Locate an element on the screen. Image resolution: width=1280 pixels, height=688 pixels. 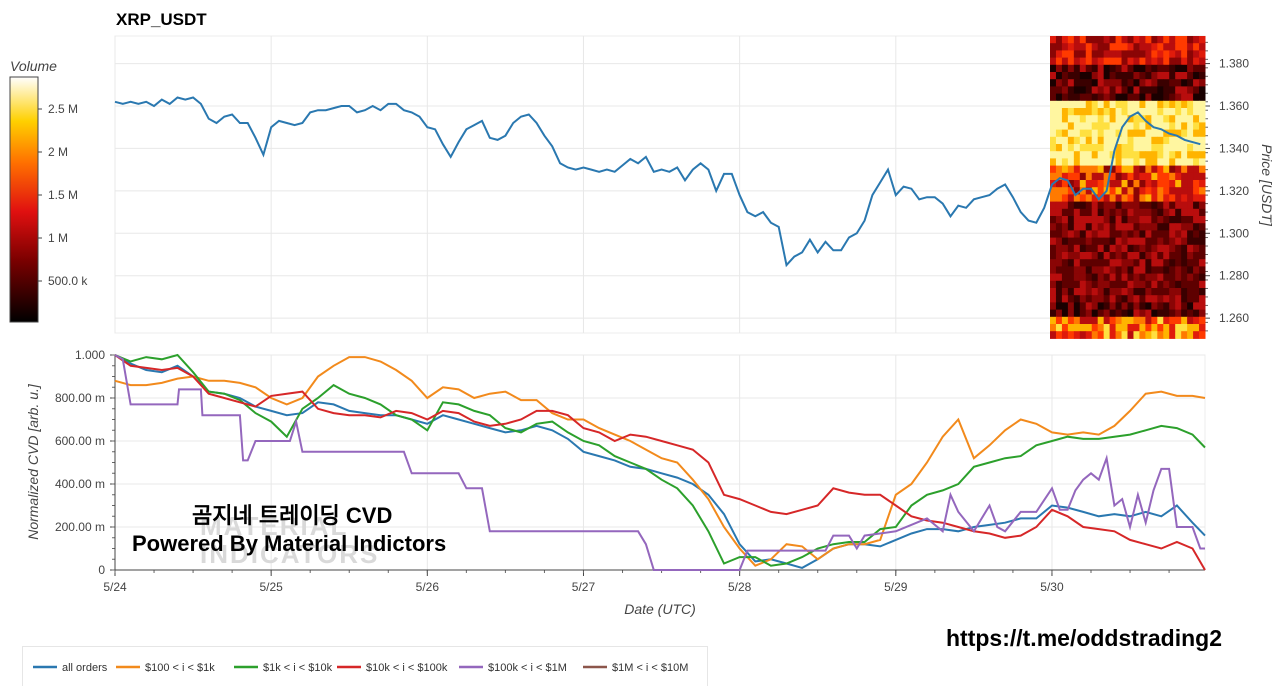
logo-line-1: MATERIAL is located at coordinates (274, 526).